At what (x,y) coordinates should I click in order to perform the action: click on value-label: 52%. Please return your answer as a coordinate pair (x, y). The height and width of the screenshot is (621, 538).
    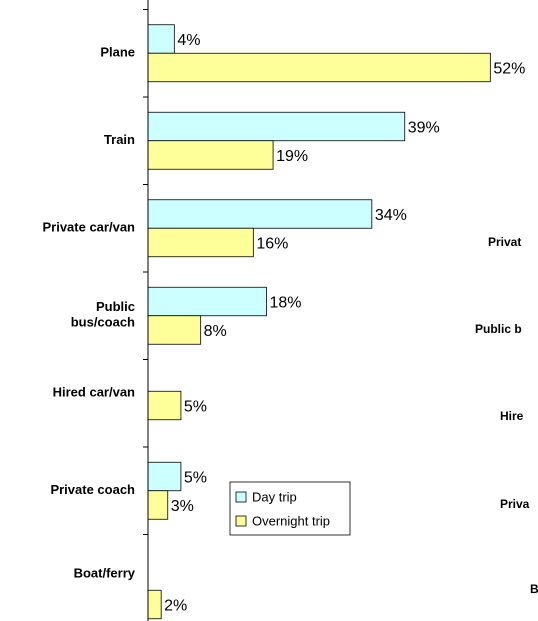
    Looking at the image, I should click on (509, 69).